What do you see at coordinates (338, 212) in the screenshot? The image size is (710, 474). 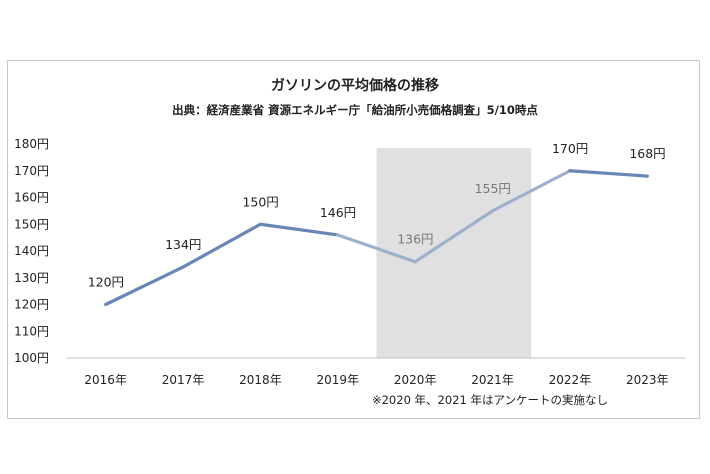 I see `data-label: 146円` at bounding box center [338, 212].